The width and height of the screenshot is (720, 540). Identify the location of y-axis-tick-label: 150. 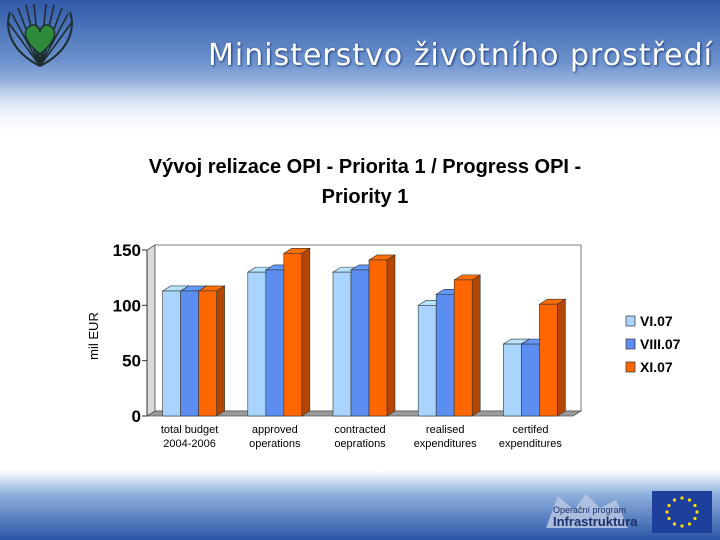
(127, 250).